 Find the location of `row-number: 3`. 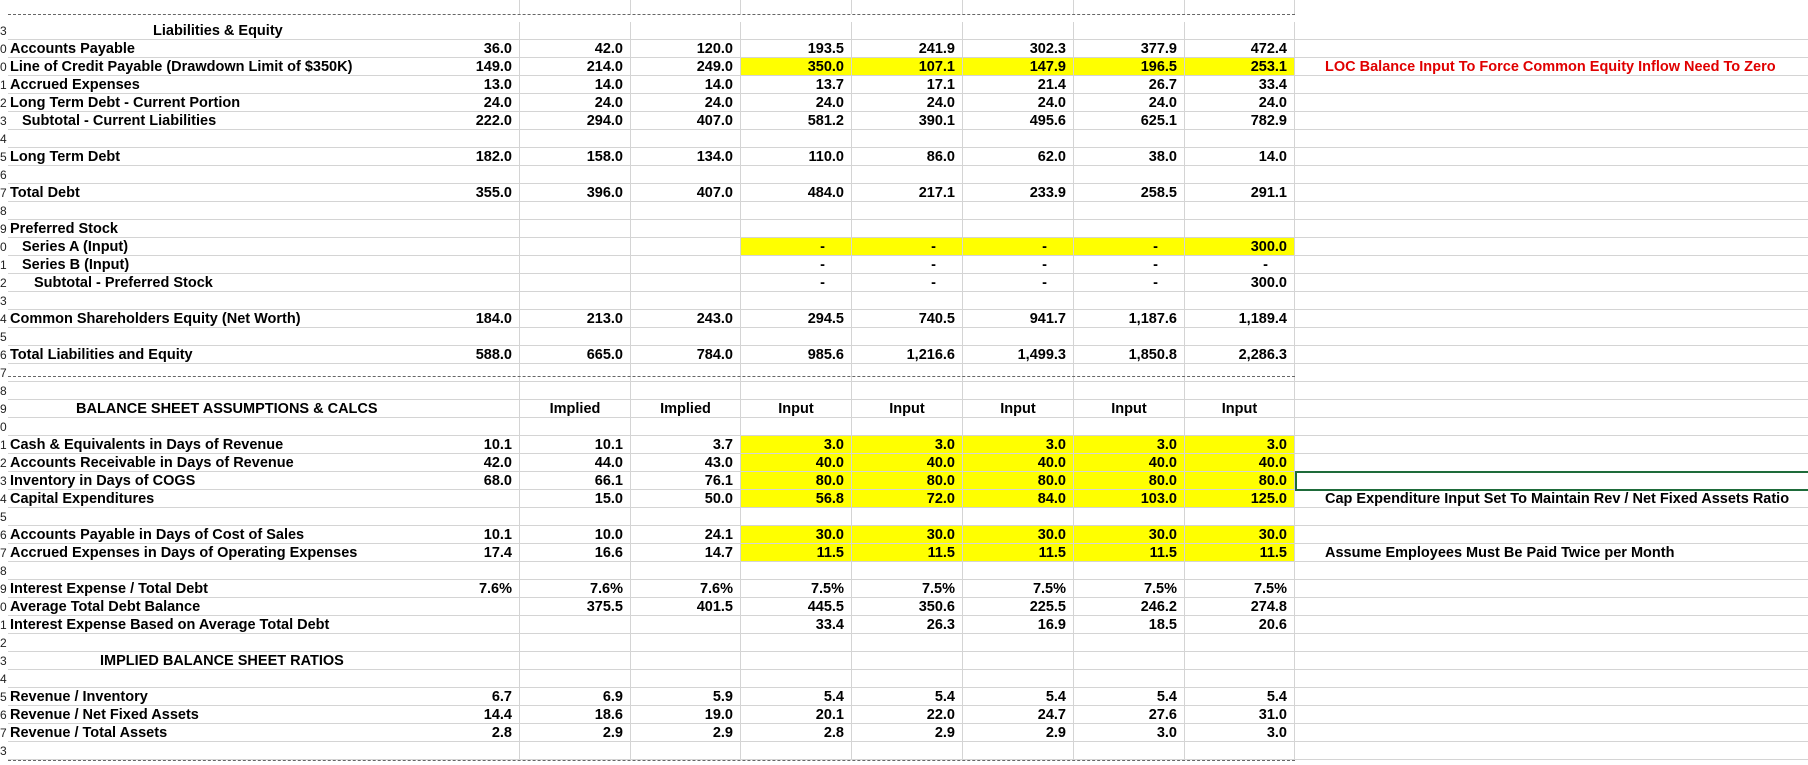

row-number: 3 is located at coordinates (3, 121).